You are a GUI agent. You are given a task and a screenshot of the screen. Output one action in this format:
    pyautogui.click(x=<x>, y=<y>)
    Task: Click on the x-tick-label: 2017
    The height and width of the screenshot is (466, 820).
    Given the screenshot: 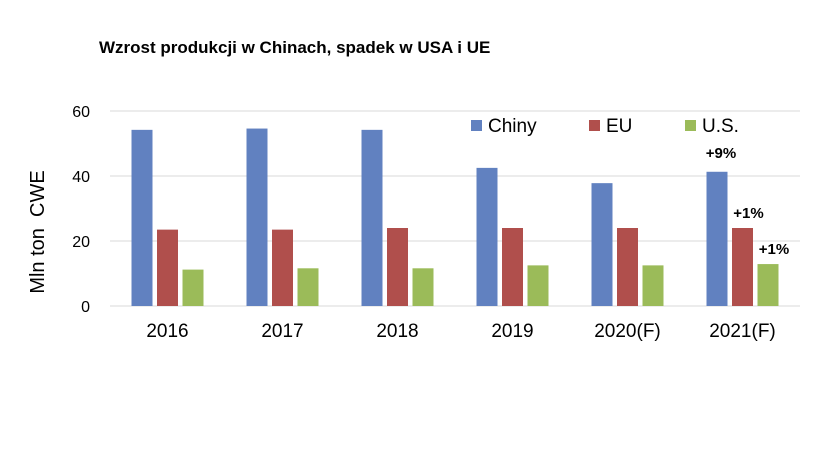 What is the action you would take?
    pyautogui.click(x=282, y=331)
    